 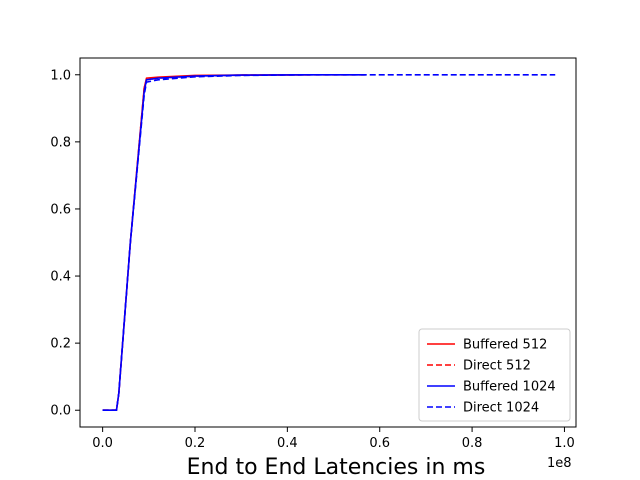 What do you see at coordinates (501, 408) in the screenshot?
I see `legend-label: Direct 1024` at bounding box center [501, 408].